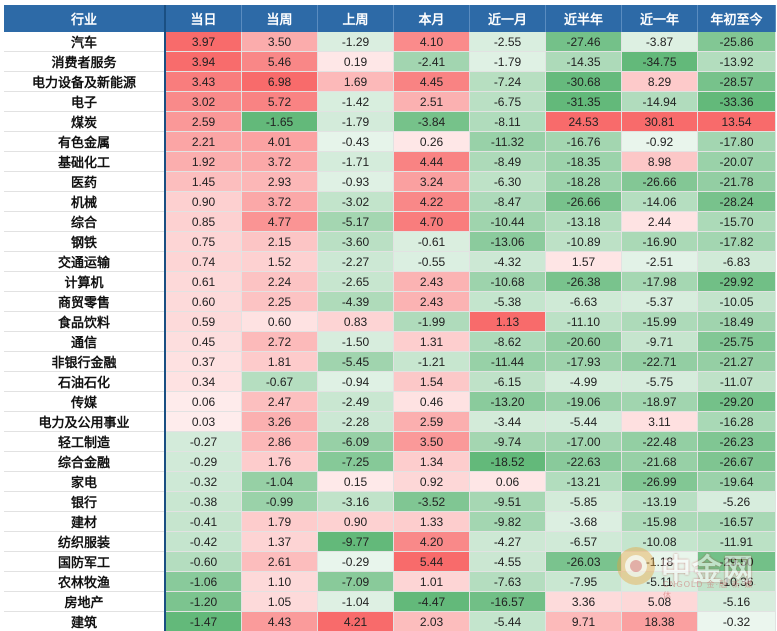 This screenshot has width=777, height=631. Describe the element at coordinates (508, 182) in the screenshot. I see `value-cell: -6.30` at that location.